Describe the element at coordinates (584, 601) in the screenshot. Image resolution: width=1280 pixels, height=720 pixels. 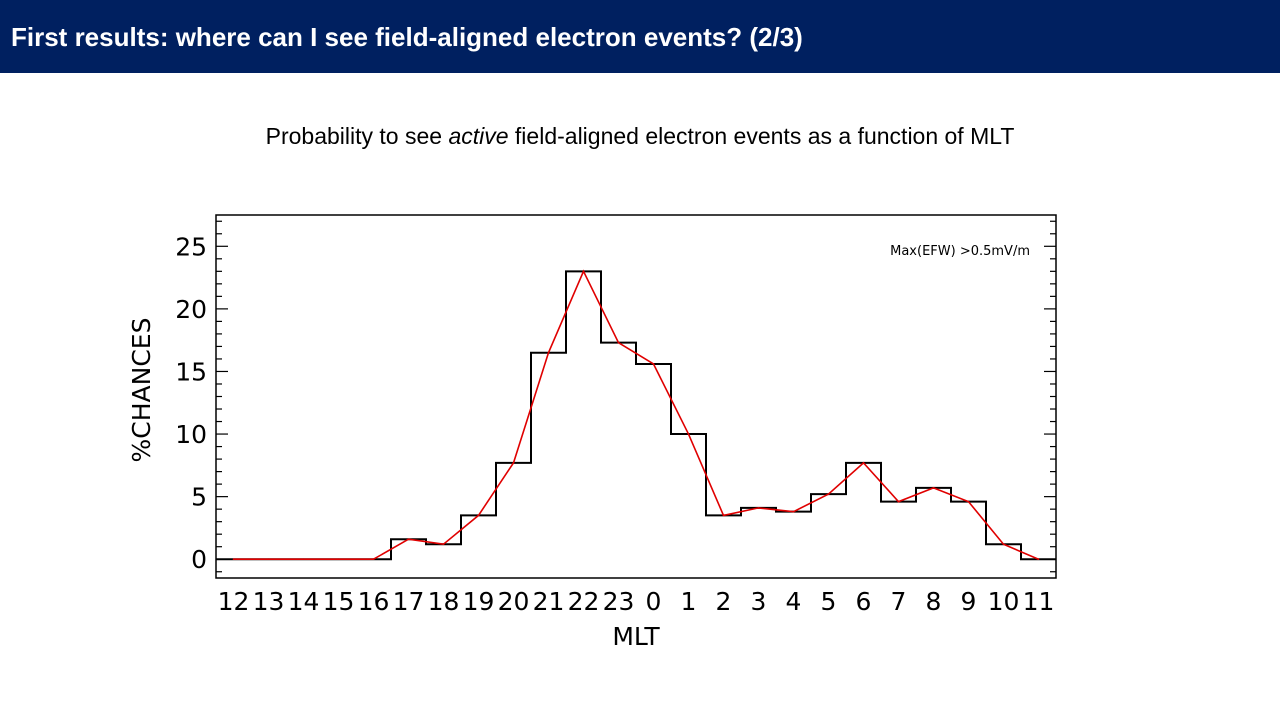
I see `x-tick-label: 22` at that location.